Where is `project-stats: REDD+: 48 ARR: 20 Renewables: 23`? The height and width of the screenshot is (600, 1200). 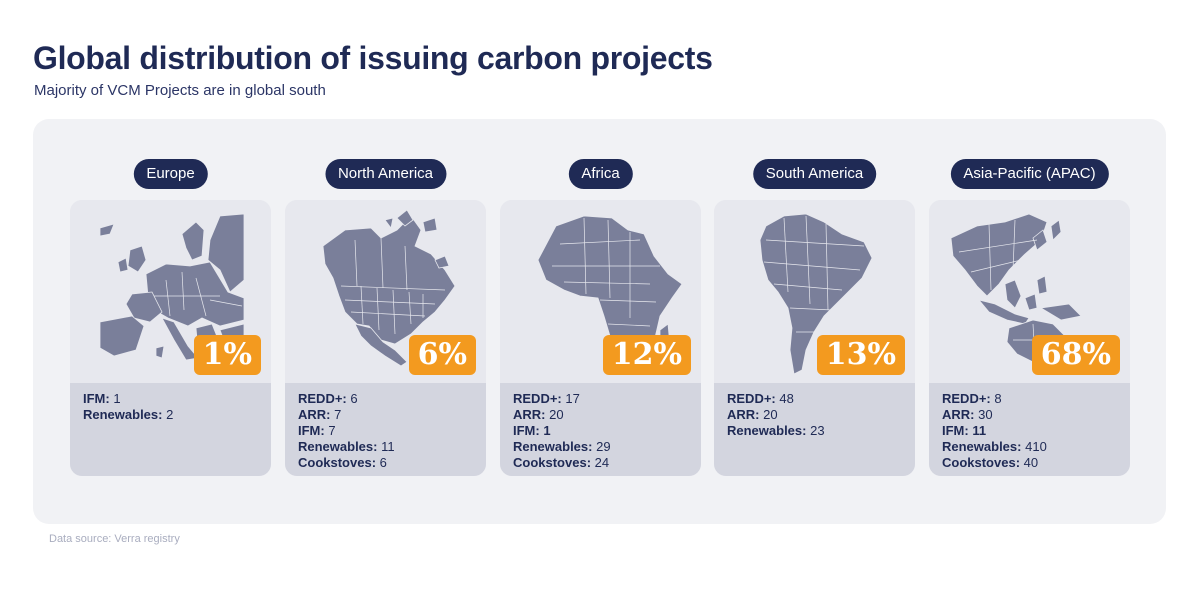
project-stats: REDD+: 48 ARR: 20 Renewables: 23 is located at coordinates (814, 429).